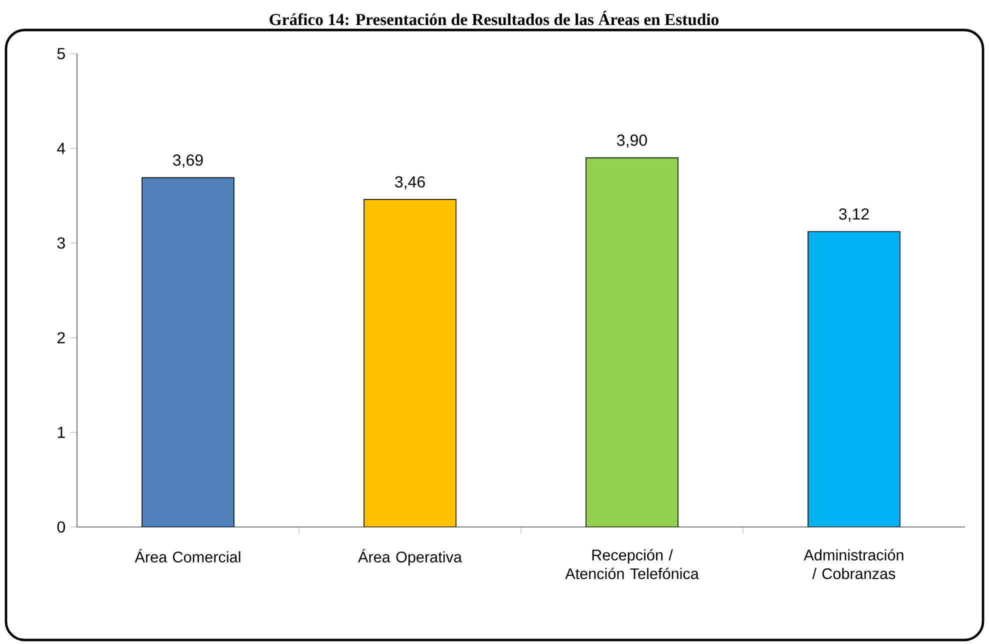 The image size is (989, 644). What do you see at coordinates (61, 243) in the screenshot?
I see `y-tick-label: 3` at bounding box center [61, 243].